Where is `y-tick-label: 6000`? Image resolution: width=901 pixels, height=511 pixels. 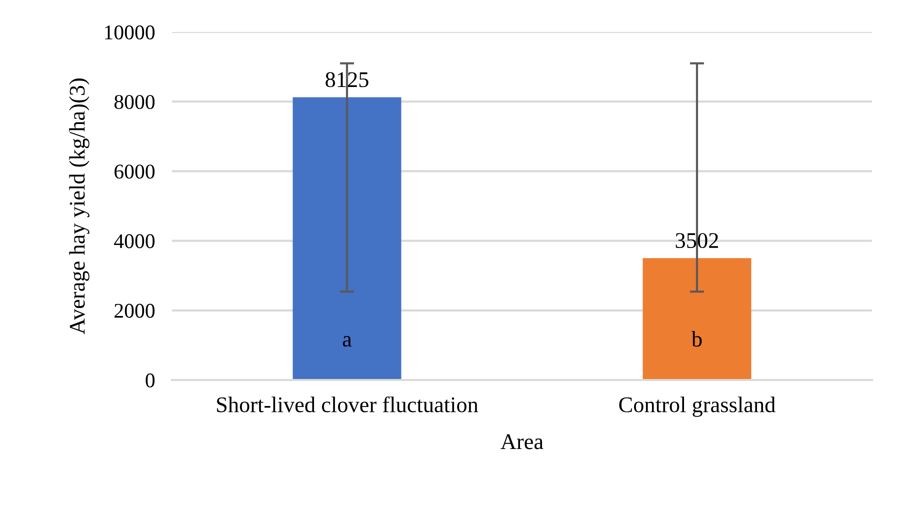 y-tick-label: 6000 is located at coordinates (134, 171).